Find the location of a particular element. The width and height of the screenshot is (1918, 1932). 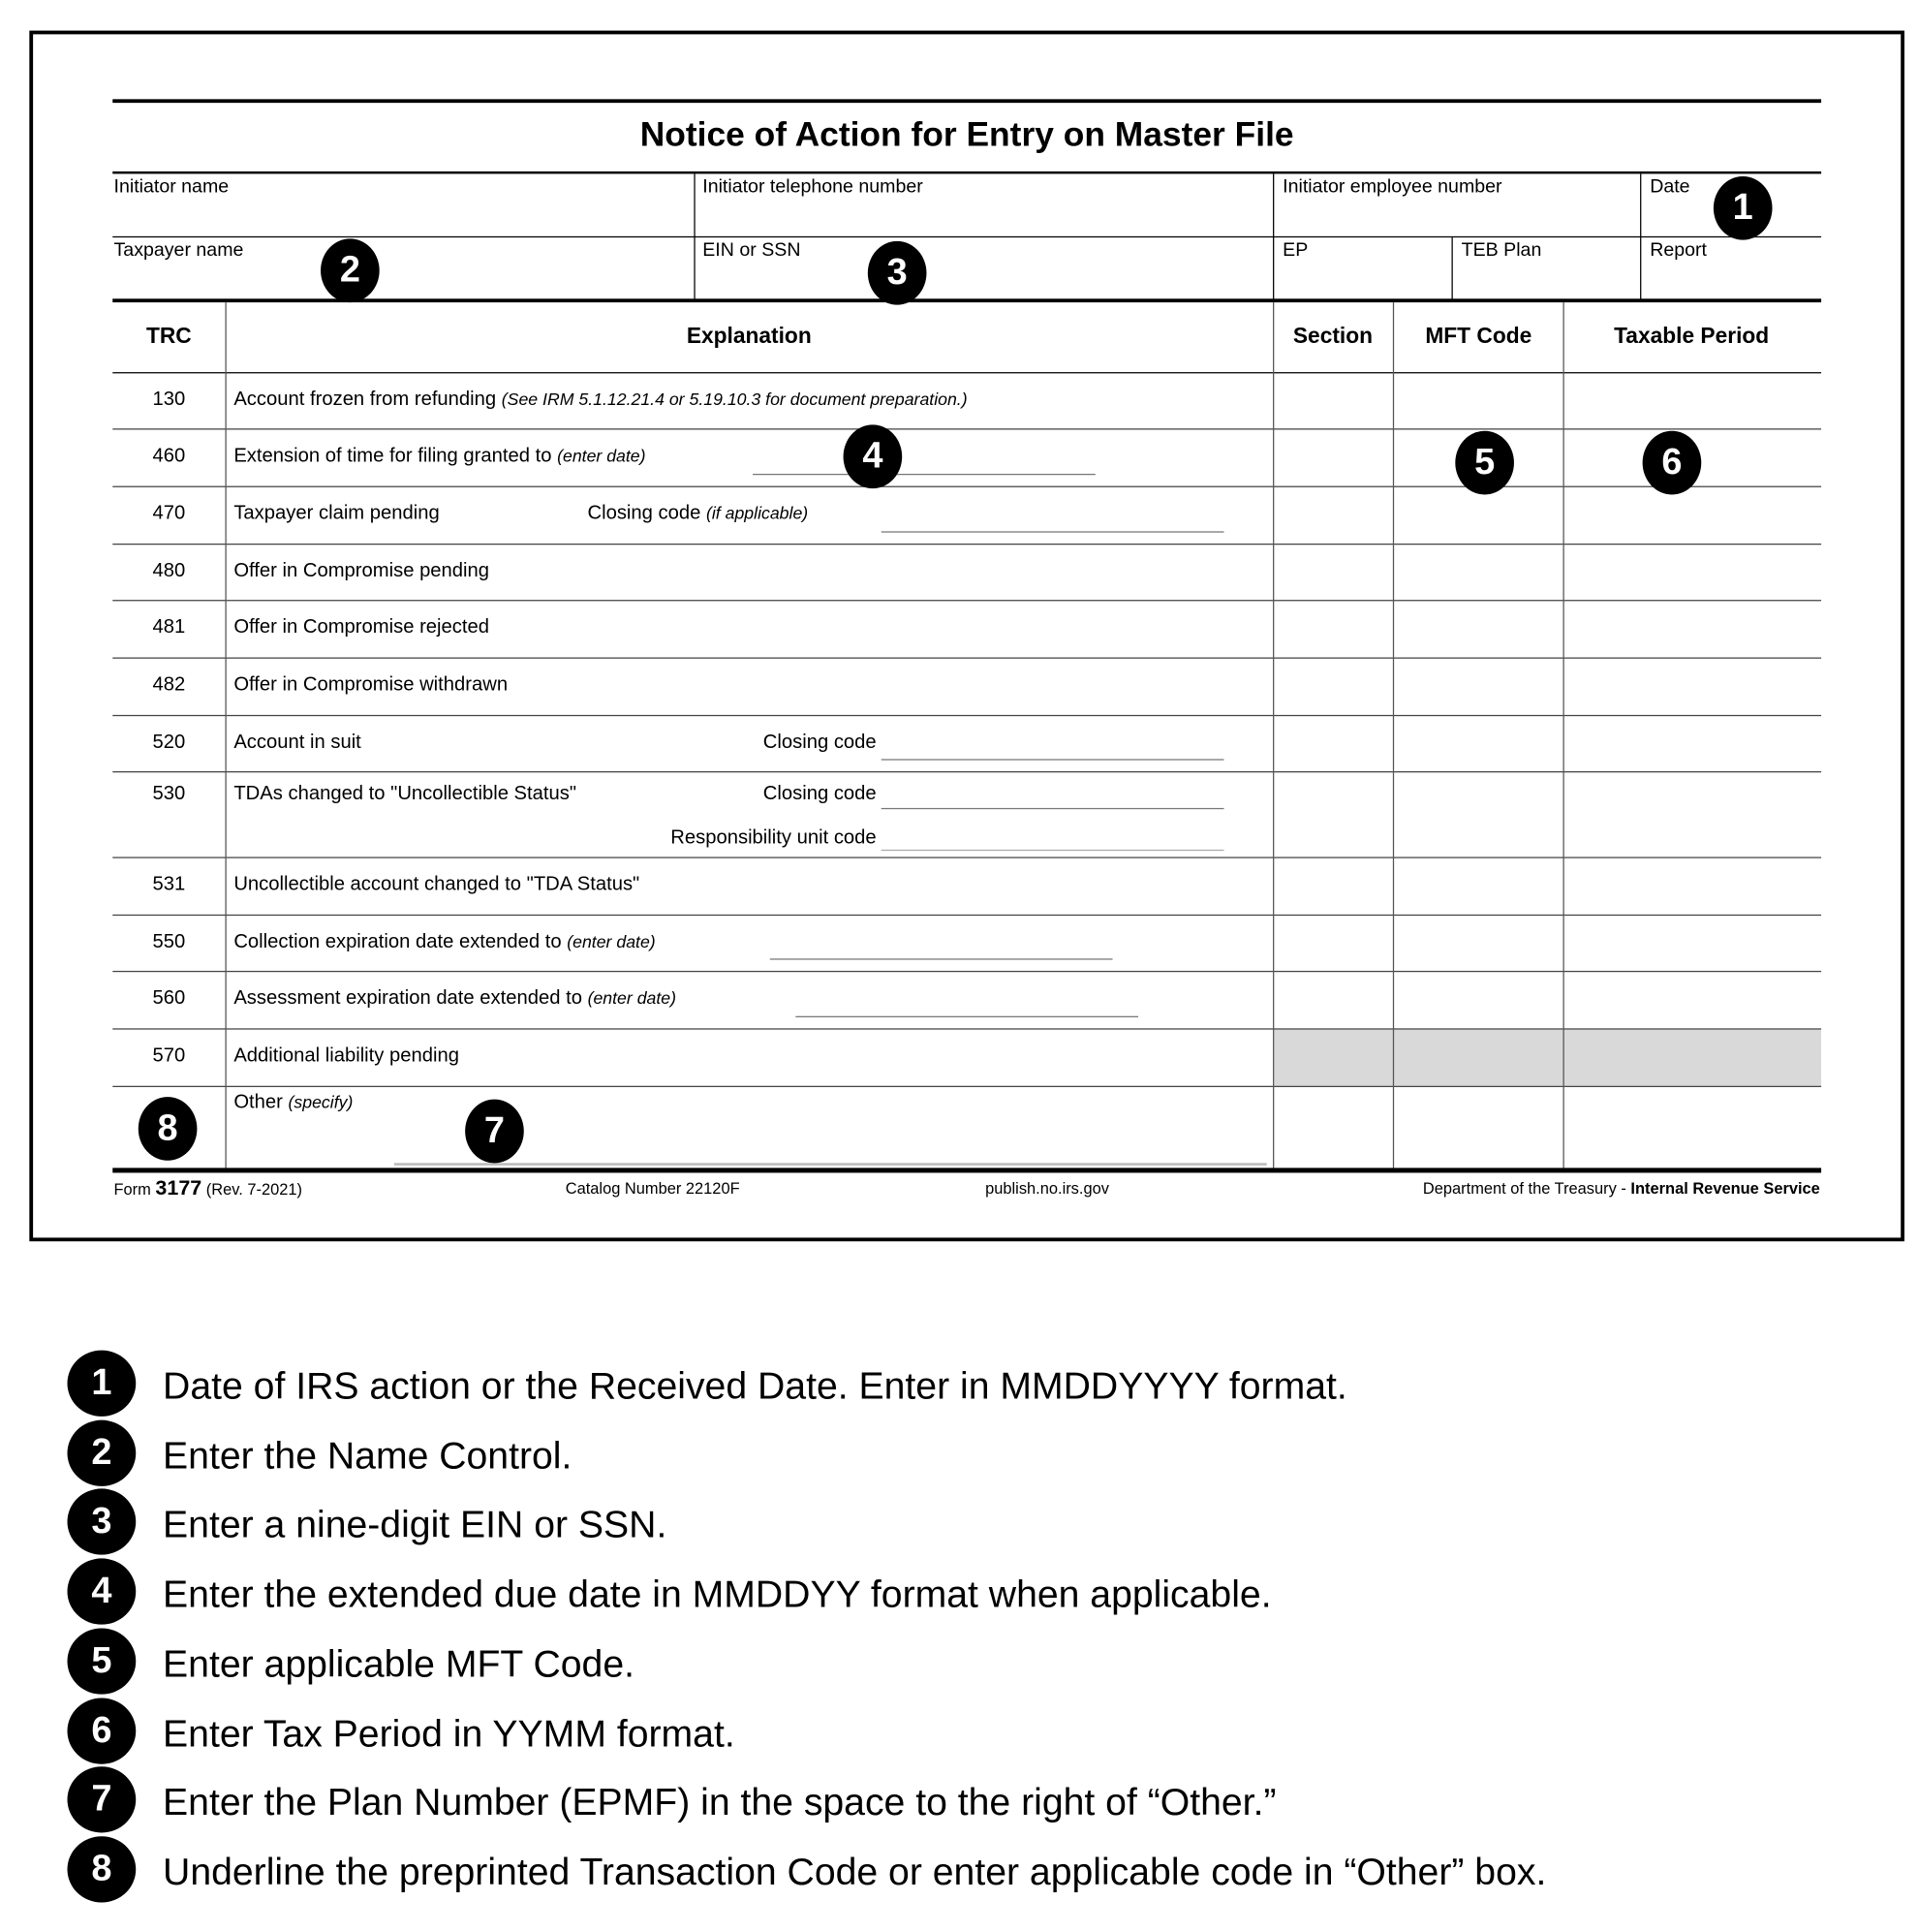

legend-callout-1: 1 is located at coordinates (102, 1384).